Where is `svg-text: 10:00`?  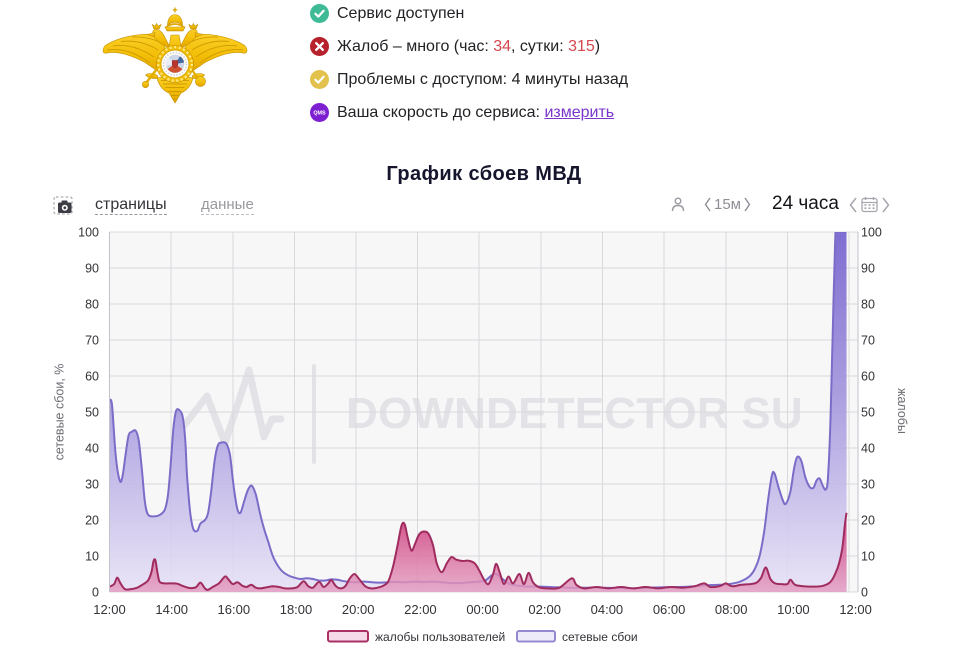 svg-text: 10:00 is located at coordinates (793, 609).